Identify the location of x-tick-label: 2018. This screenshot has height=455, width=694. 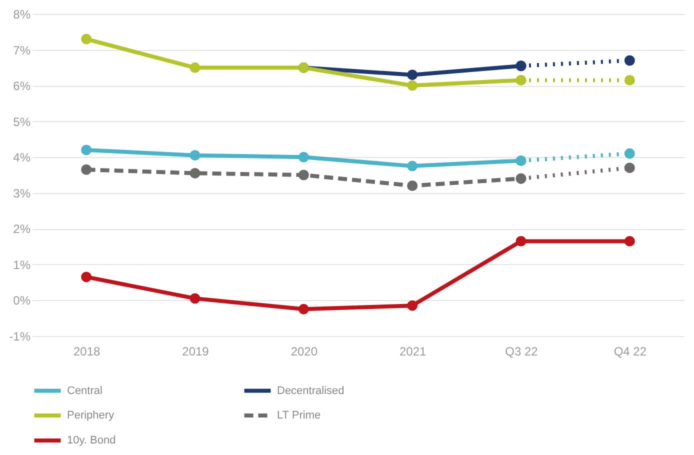
(87, 351).